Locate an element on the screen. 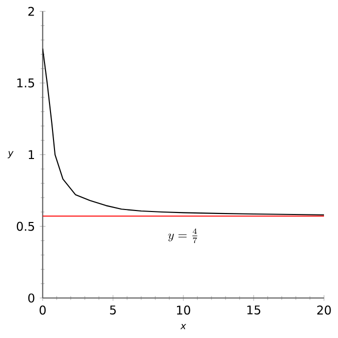 The image size is (338, 338). x-tick-label: 5 is located at coordinates (113, 310).